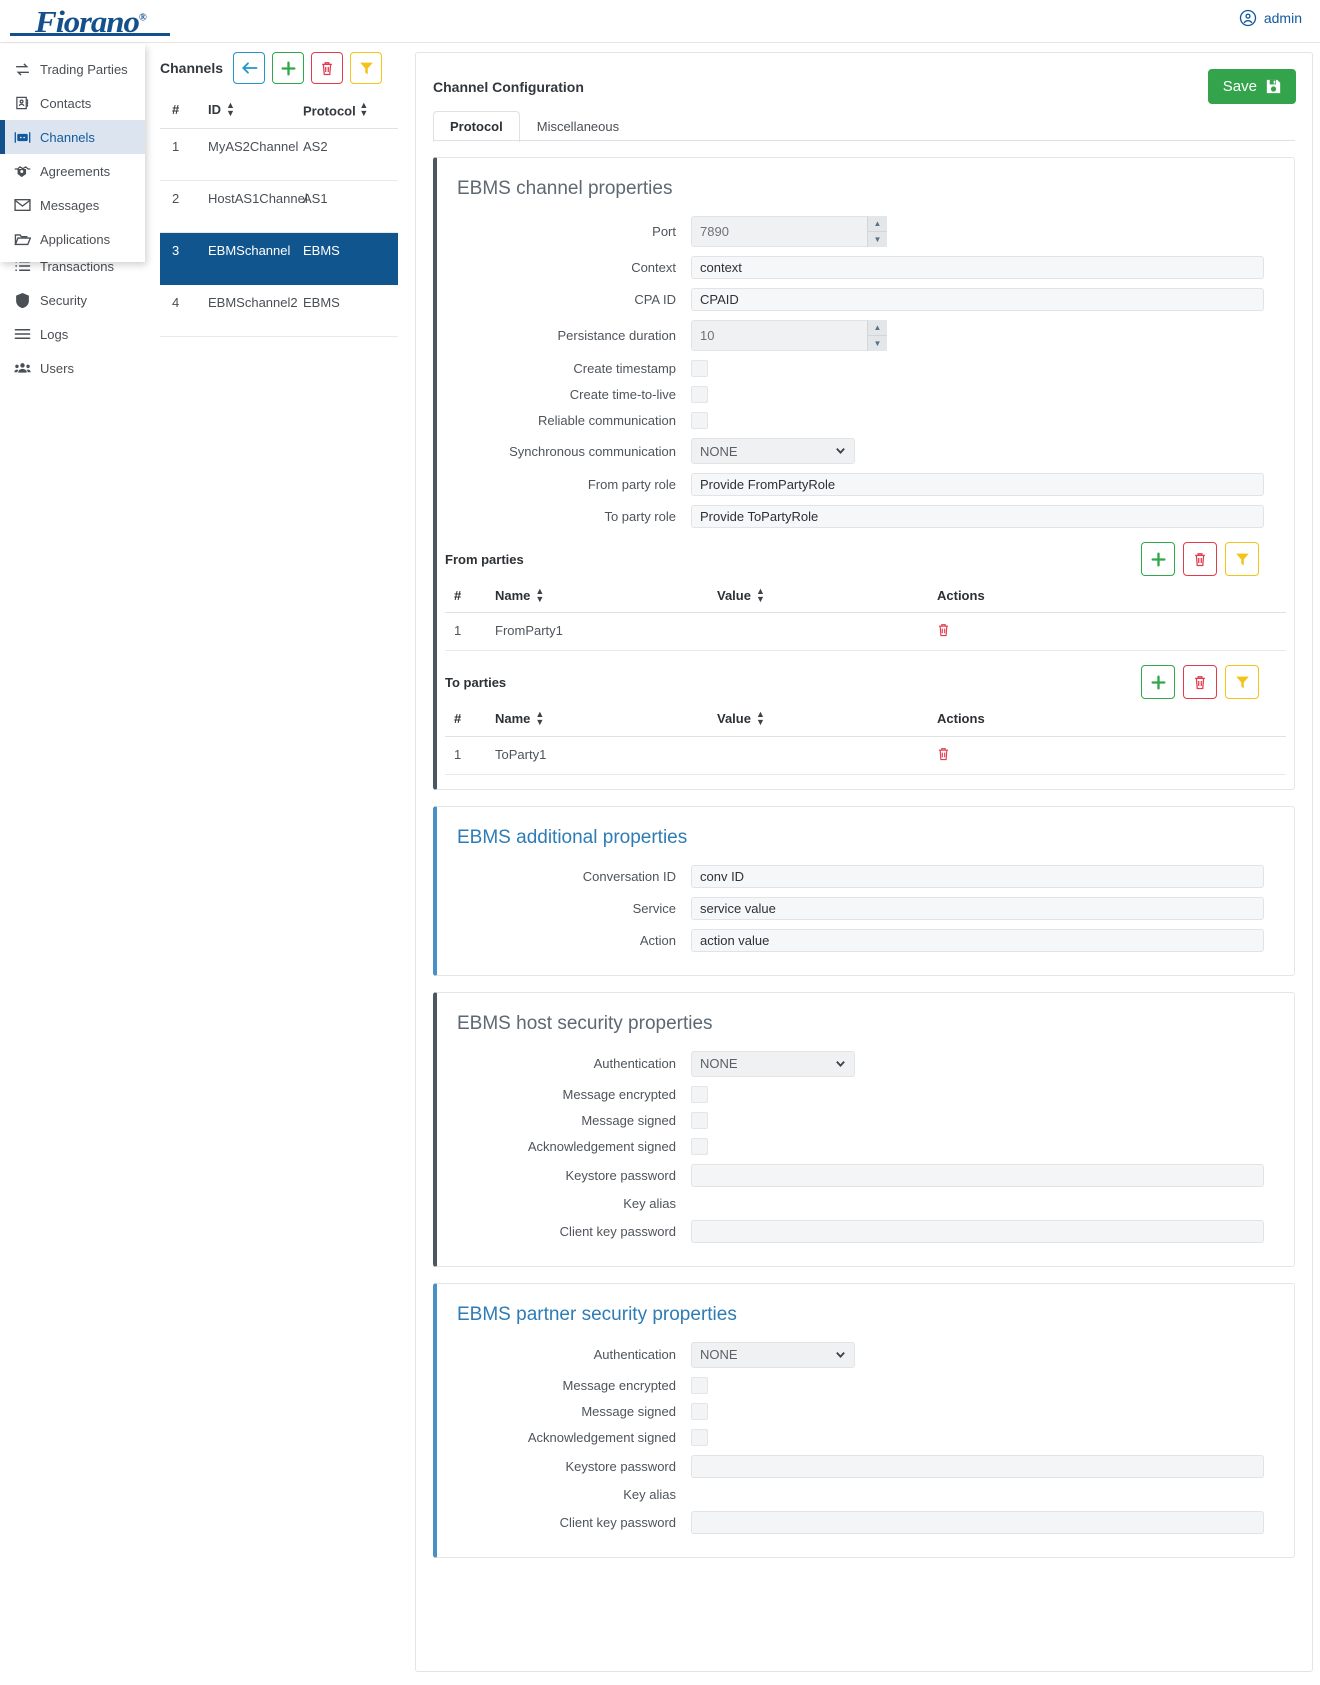  I want to click on sidebar-item-channels: Channels, so click(72, 137).